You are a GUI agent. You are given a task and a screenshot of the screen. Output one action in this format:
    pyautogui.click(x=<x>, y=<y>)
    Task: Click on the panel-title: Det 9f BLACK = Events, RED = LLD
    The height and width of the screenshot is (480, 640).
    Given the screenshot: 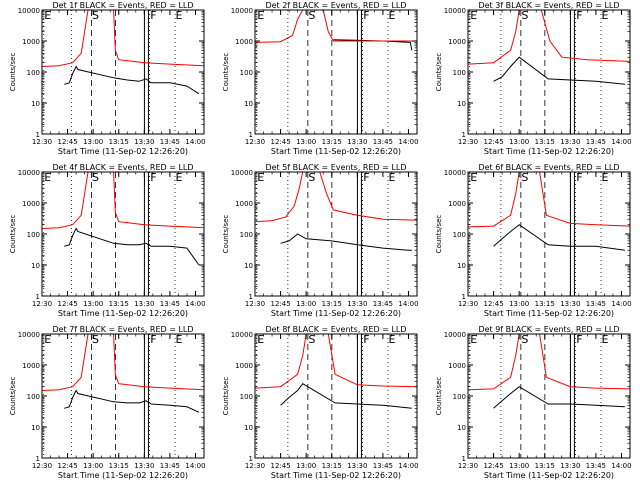 What is the action you would take?
    pyautogui.click(x=548, y=329)
    